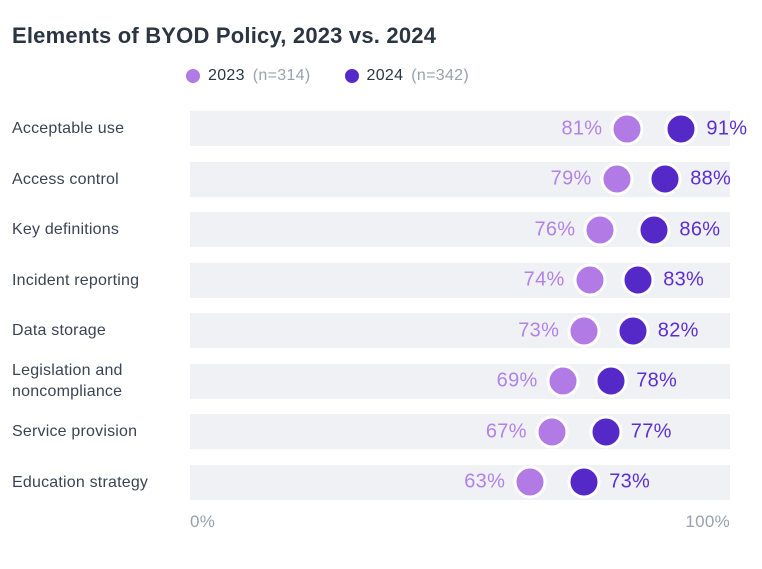 The image size is (762, 569). Describe the element at coordinates (684, 279) in the screenshot. I see `value-label-2024: 83%` at that location.